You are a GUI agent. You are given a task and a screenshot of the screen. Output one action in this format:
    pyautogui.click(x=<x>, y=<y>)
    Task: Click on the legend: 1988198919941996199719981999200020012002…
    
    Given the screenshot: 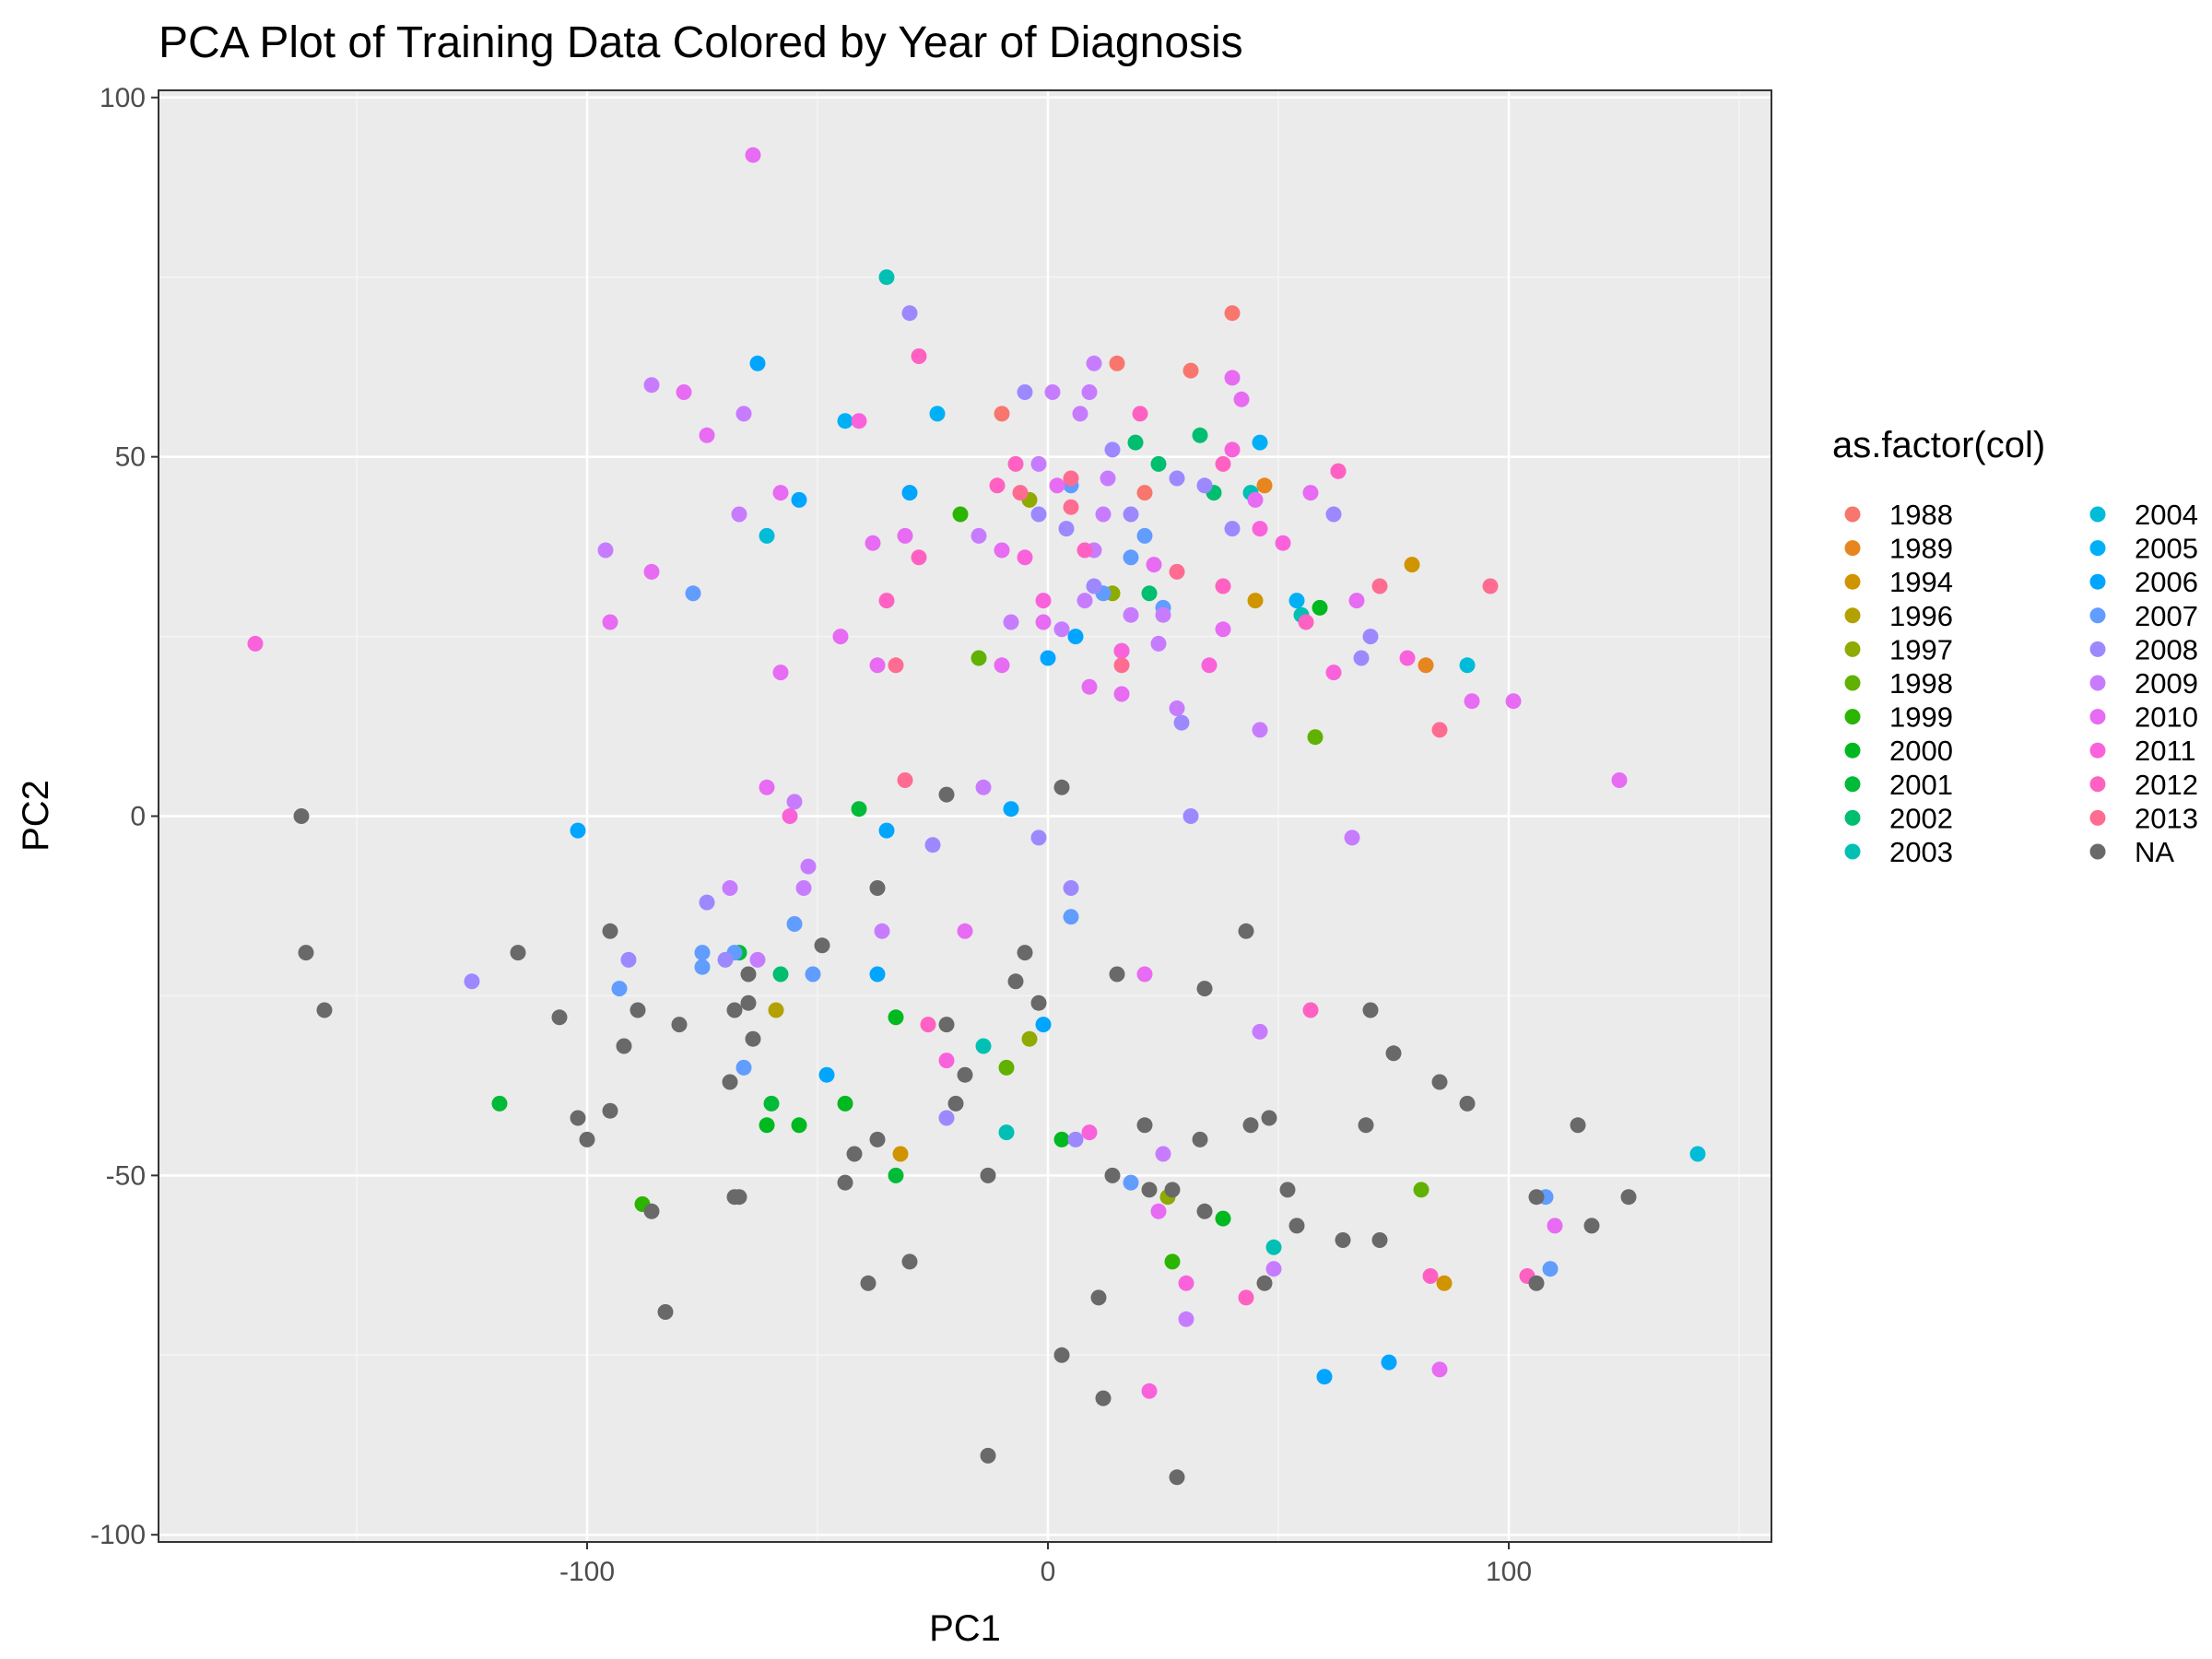 What is the action you would take?
    pyautogui.click(x=2021, y=683)
    